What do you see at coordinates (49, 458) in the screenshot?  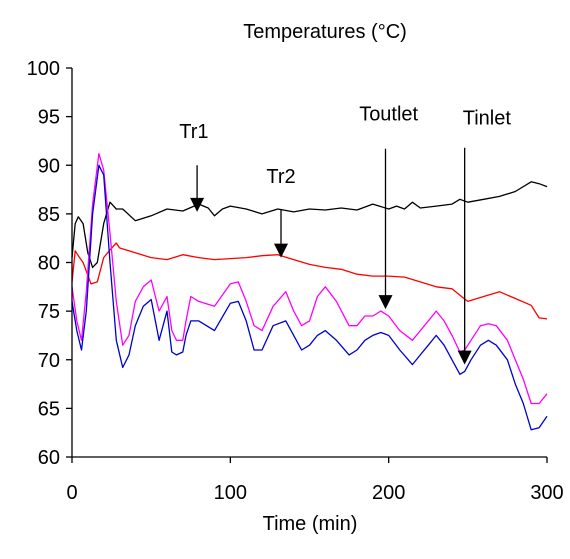 I see `y-tick-label: 60` at bounding box center [49, 458].